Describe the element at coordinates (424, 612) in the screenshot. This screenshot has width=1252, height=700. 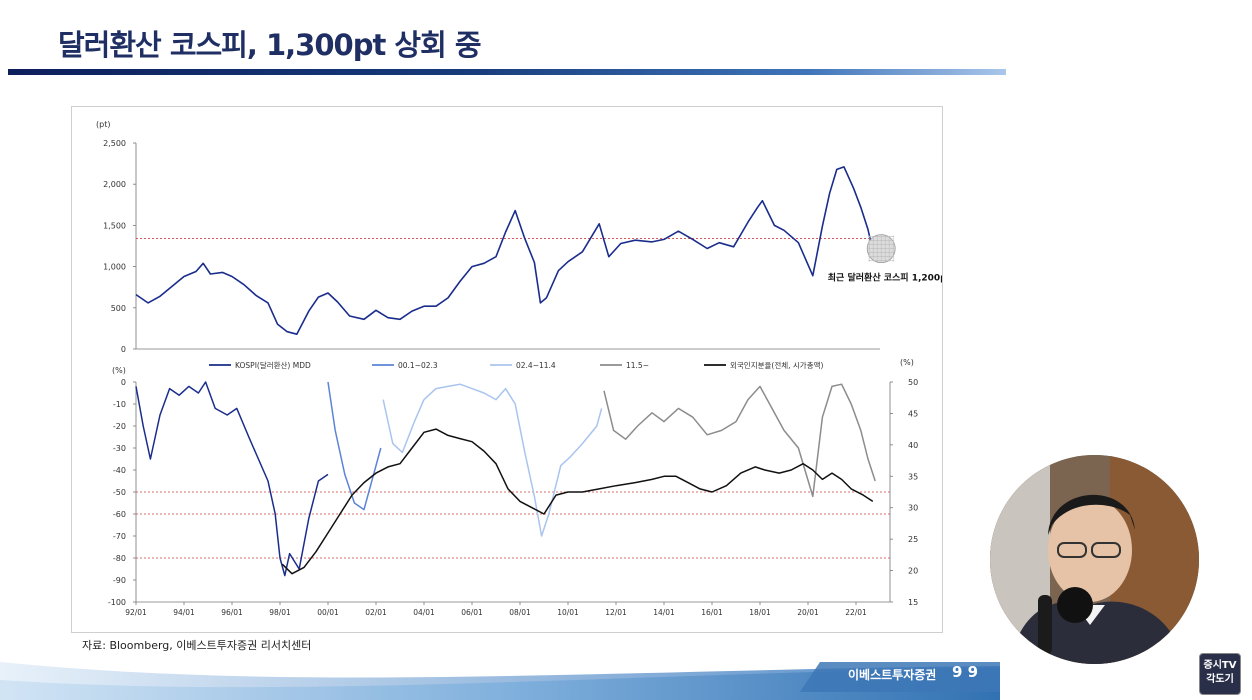
I see `x-tick-label: 04/01` at that location.